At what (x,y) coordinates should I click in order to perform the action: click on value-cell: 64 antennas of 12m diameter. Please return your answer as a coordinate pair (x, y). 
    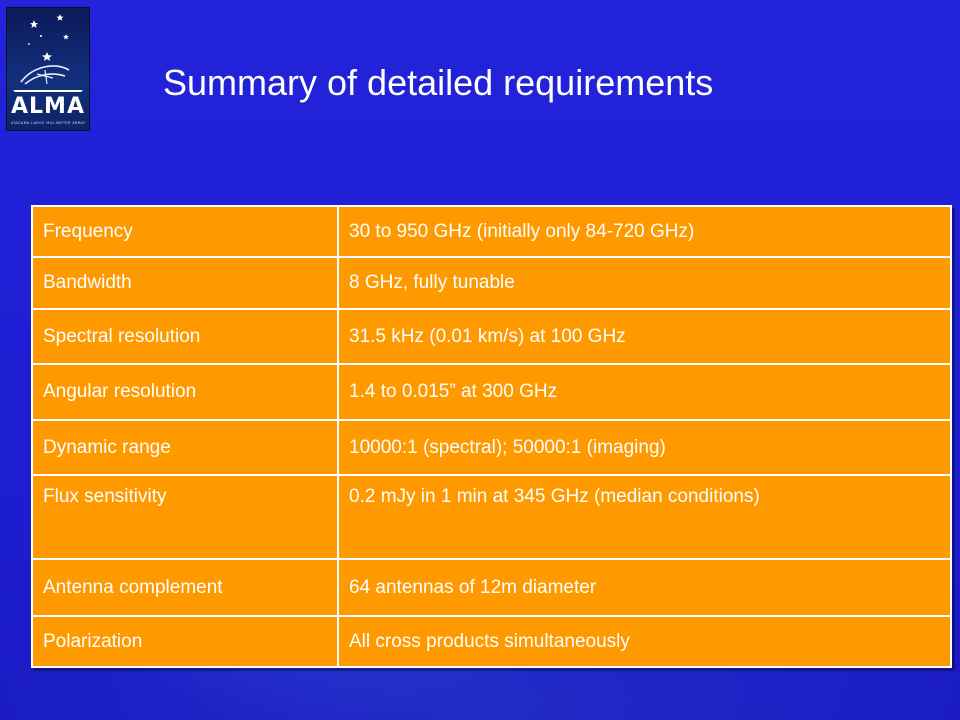
    Looking at the image, I should click on (644, 587).